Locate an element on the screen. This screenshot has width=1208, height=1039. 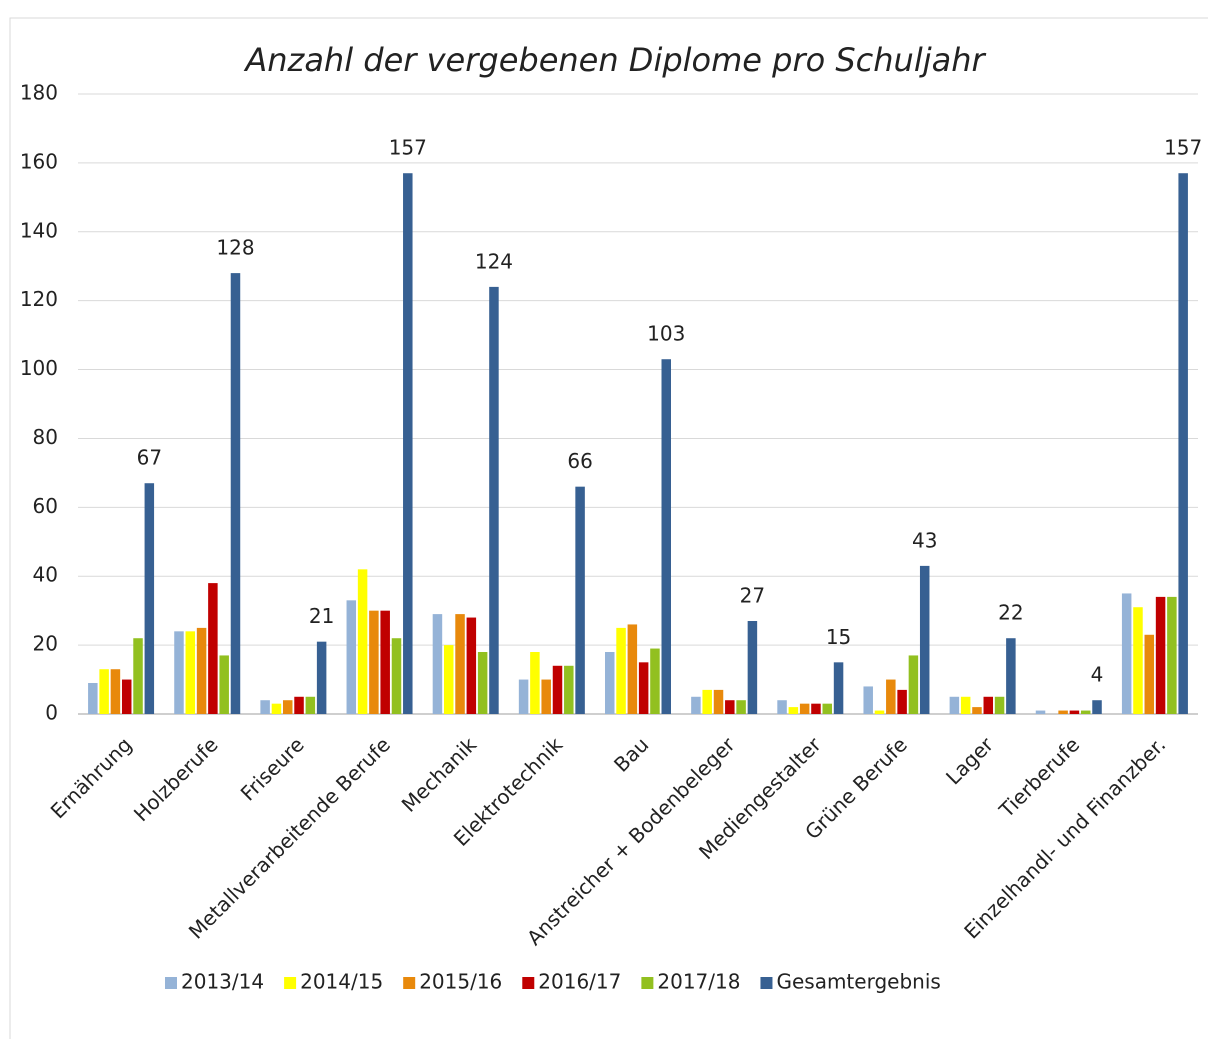
data-label: 21 is located at coordinates (321, 616).